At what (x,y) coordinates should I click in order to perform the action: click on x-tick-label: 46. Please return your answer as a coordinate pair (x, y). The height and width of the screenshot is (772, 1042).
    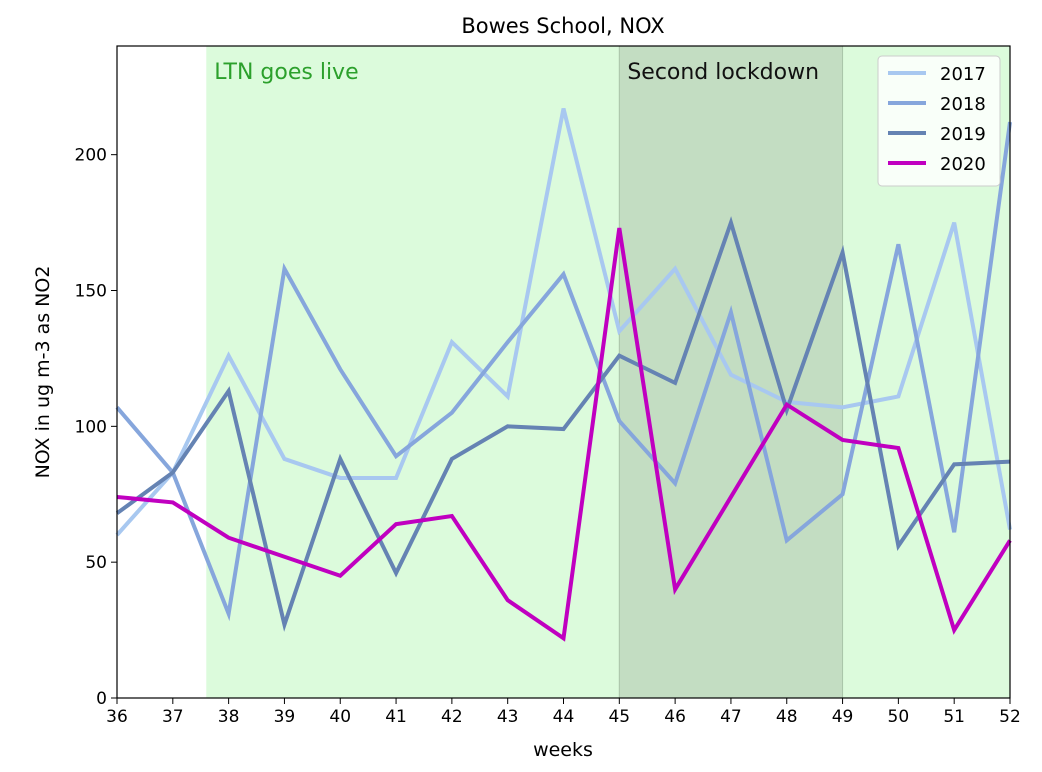
    Looking at the image, I should click on (675, 717).